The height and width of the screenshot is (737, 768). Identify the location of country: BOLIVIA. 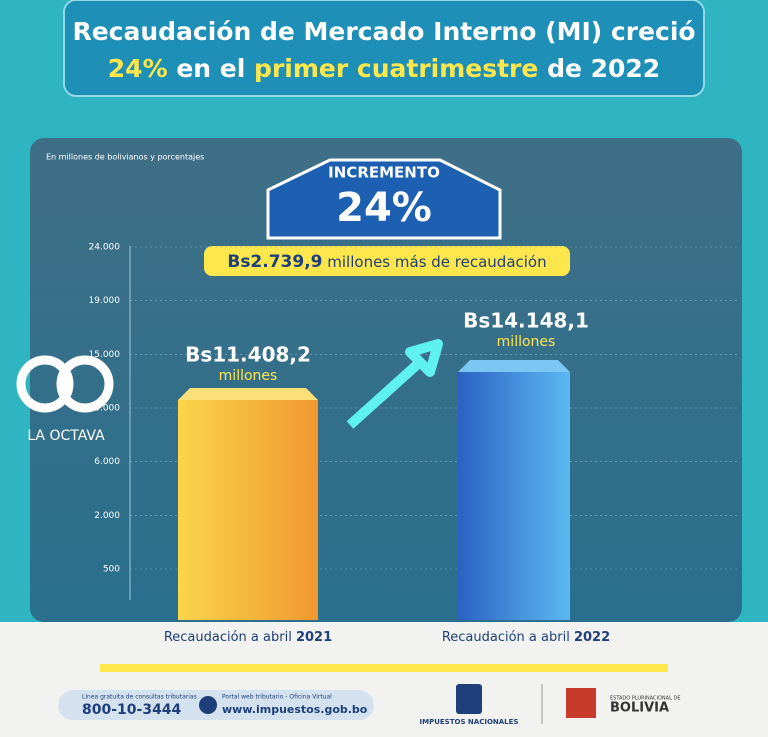
(639, 708).